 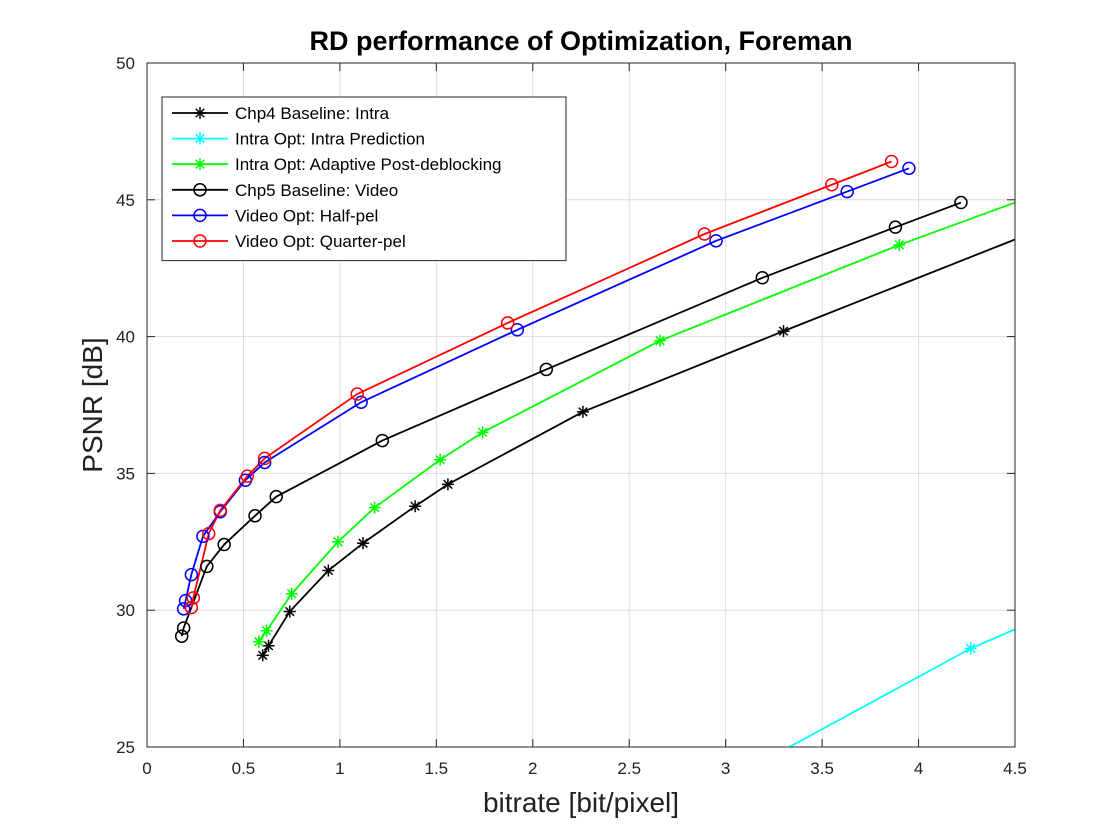 I want to click on x-tick-label: 1, so click(x=339, y=768).